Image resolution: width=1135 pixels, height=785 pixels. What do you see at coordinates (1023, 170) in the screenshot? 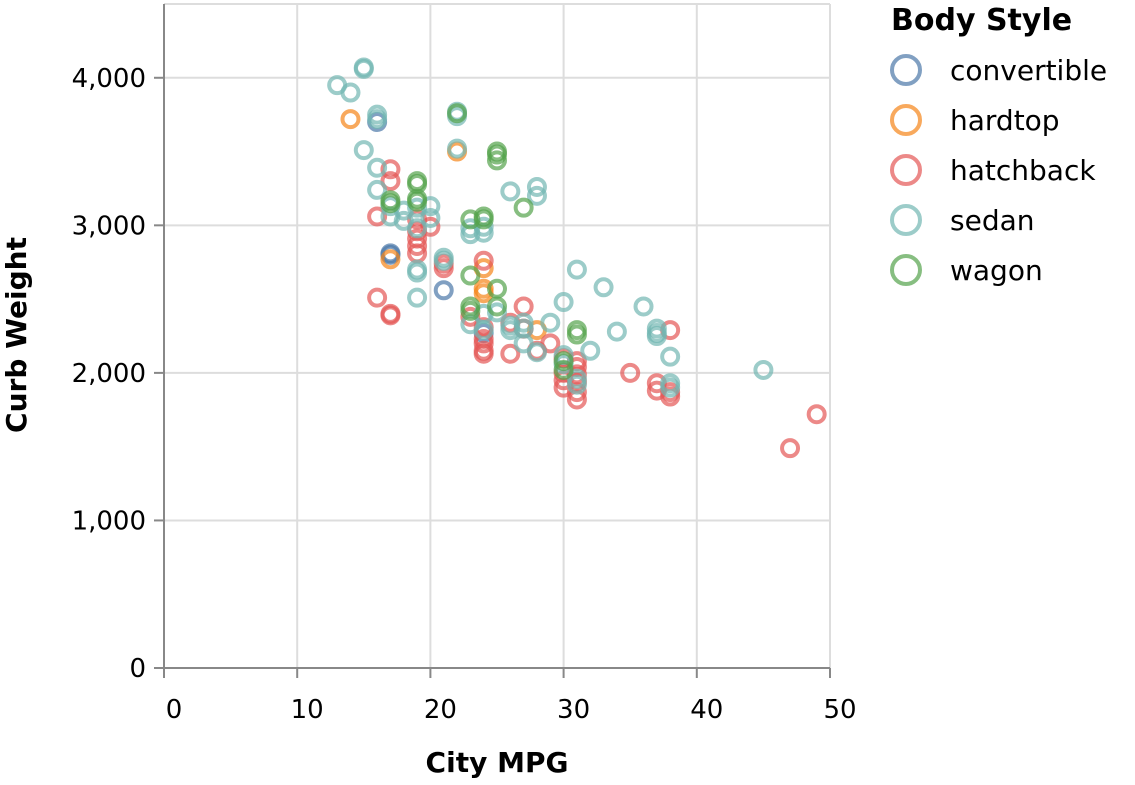
I see `legend-label: hatchback` at bounding box center [1023, 170].